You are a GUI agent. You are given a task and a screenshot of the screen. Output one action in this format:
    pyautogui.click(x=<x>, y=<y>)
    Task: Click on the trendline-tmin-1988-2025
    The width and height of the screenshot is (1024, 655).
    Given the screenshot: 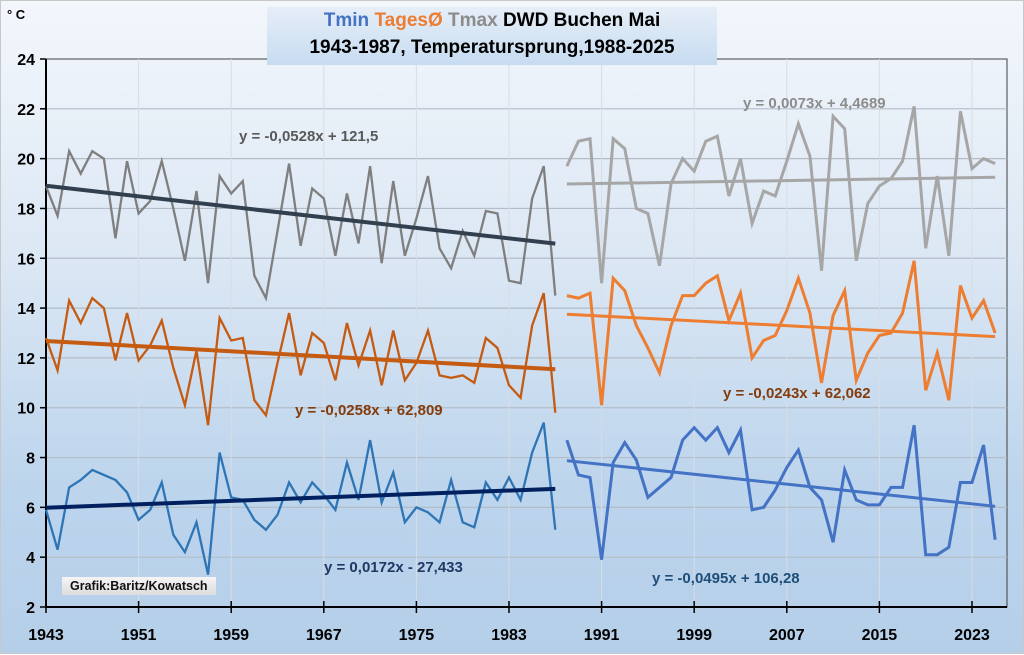 What is the action you would take?
    pyautogui.click(x=781, y=483)
    